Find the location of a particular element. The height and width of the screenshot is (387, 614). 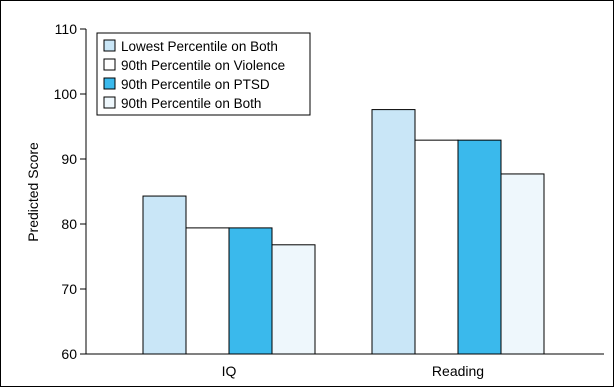

legend-box is located at coordinates (203, 74).